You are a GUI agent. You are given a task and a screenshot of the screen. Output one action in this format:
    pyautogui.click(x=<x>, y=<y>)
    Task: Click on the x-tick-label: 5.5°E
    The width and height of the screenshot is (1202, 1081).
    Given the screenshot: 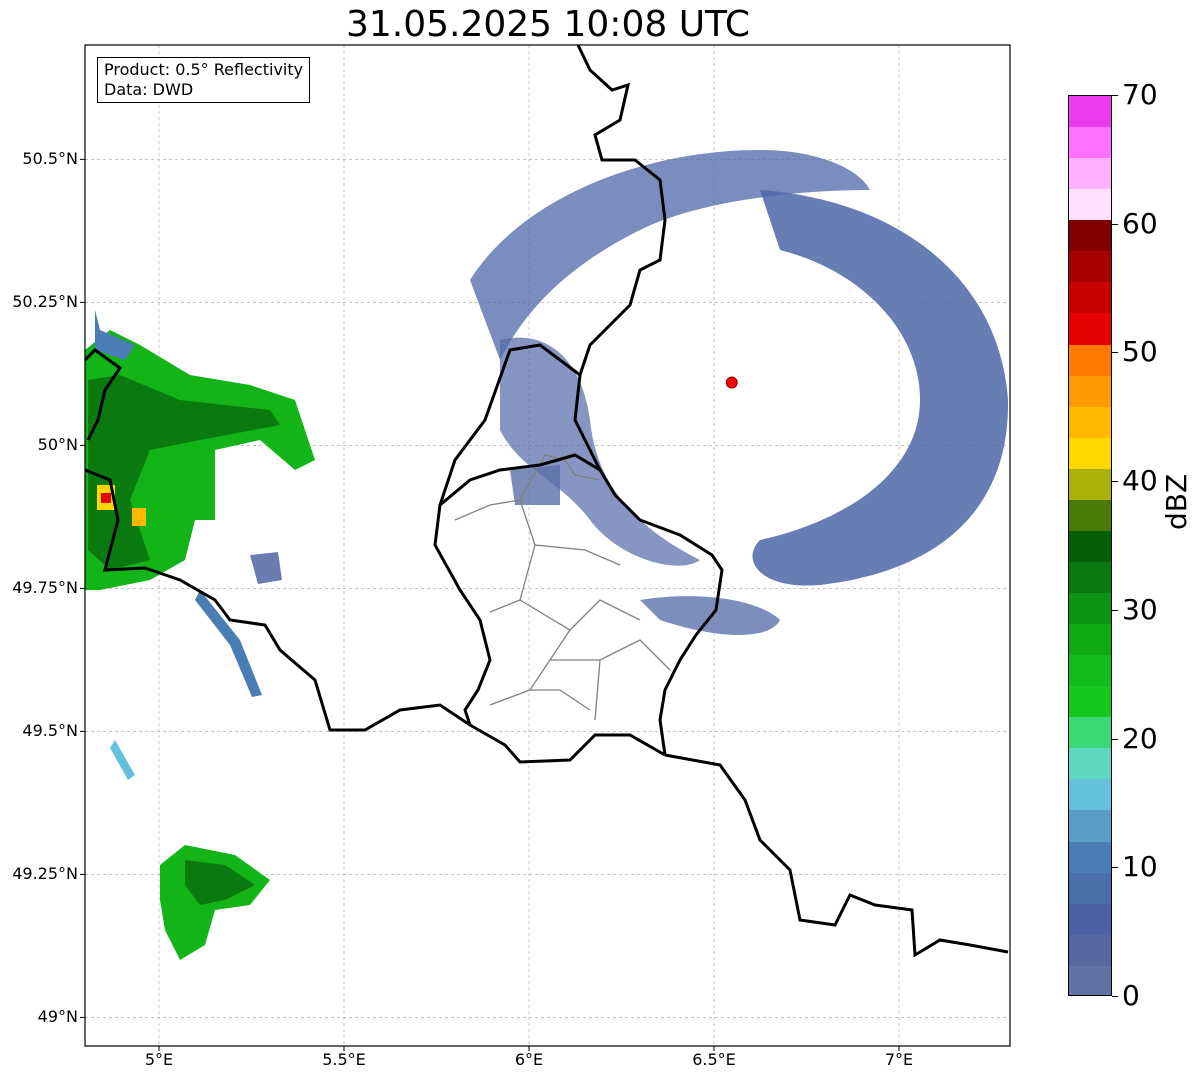 What is the action you would take?
    pyautogui.click(x=344, y=1059)
    